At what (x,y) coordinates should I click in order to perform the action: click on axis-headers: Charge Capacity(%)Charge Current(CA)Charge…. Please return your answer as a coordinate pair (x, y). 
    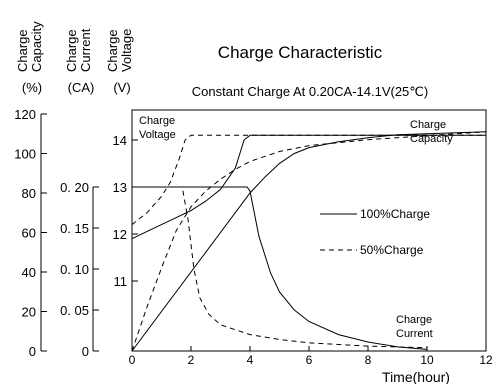
    Looking at the image, I should click on (74, 58).